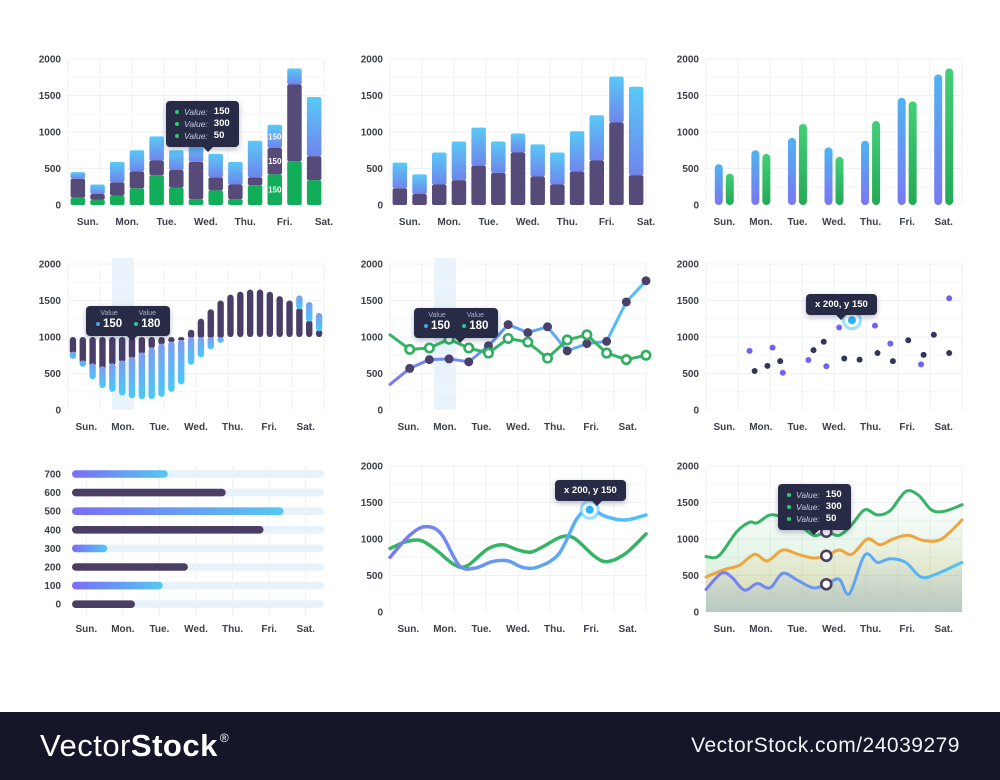  What do you see at coordinates (306, 427) in the screenshot?
I see `day-label: Sat.` at bounding box center [306, 427].